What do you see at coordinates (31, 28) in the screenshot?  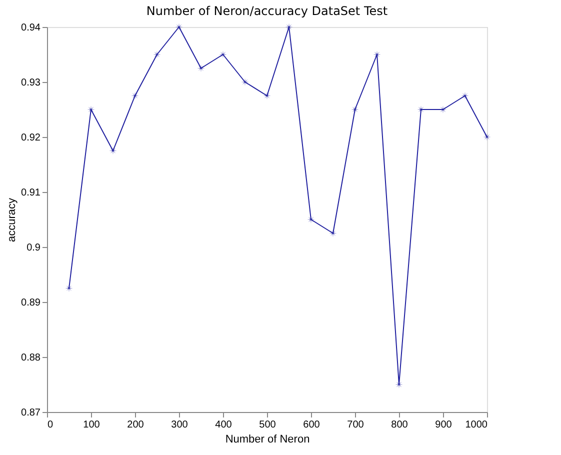 I see `y-tick-label: 0.94` at bounding box center [31, 28].